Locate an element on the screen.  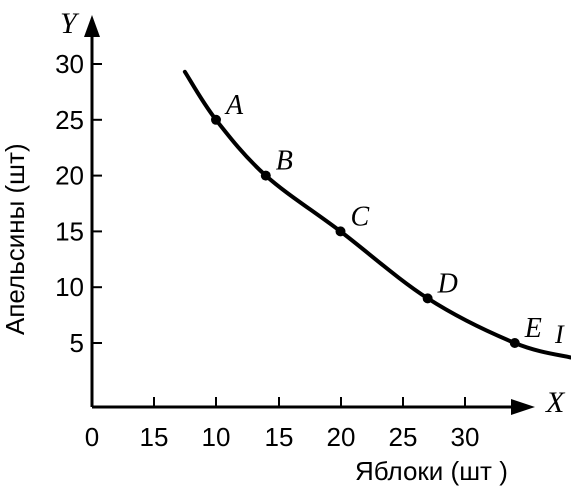
x-tick-label: 10 is located at coordinates (216, 437).